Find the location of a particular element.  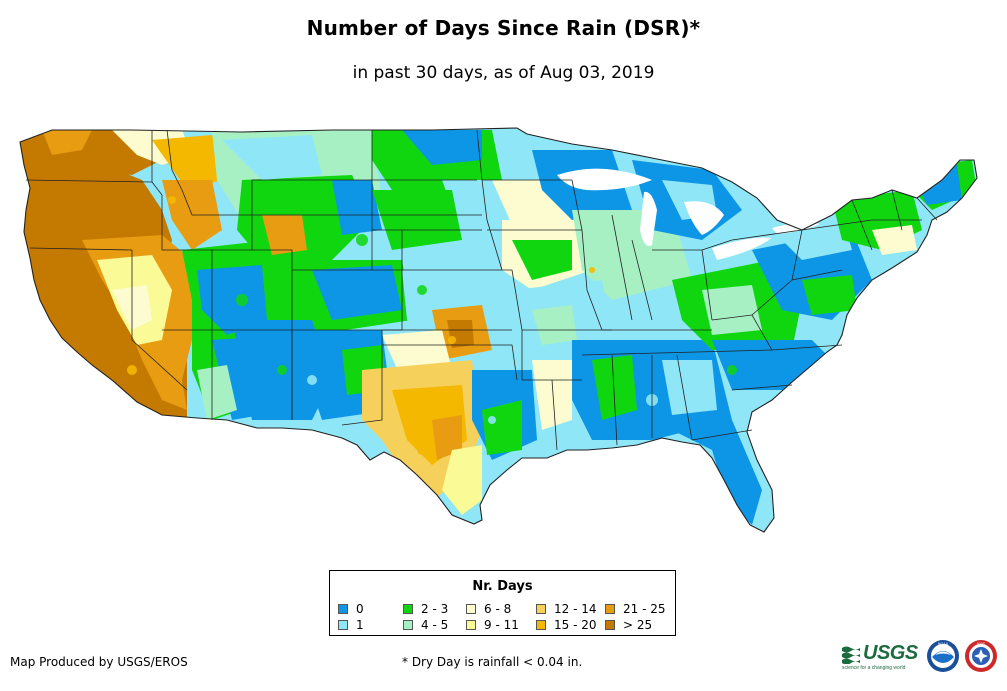

legend-label: 15 - 20 is located at coordinates (575, 625).